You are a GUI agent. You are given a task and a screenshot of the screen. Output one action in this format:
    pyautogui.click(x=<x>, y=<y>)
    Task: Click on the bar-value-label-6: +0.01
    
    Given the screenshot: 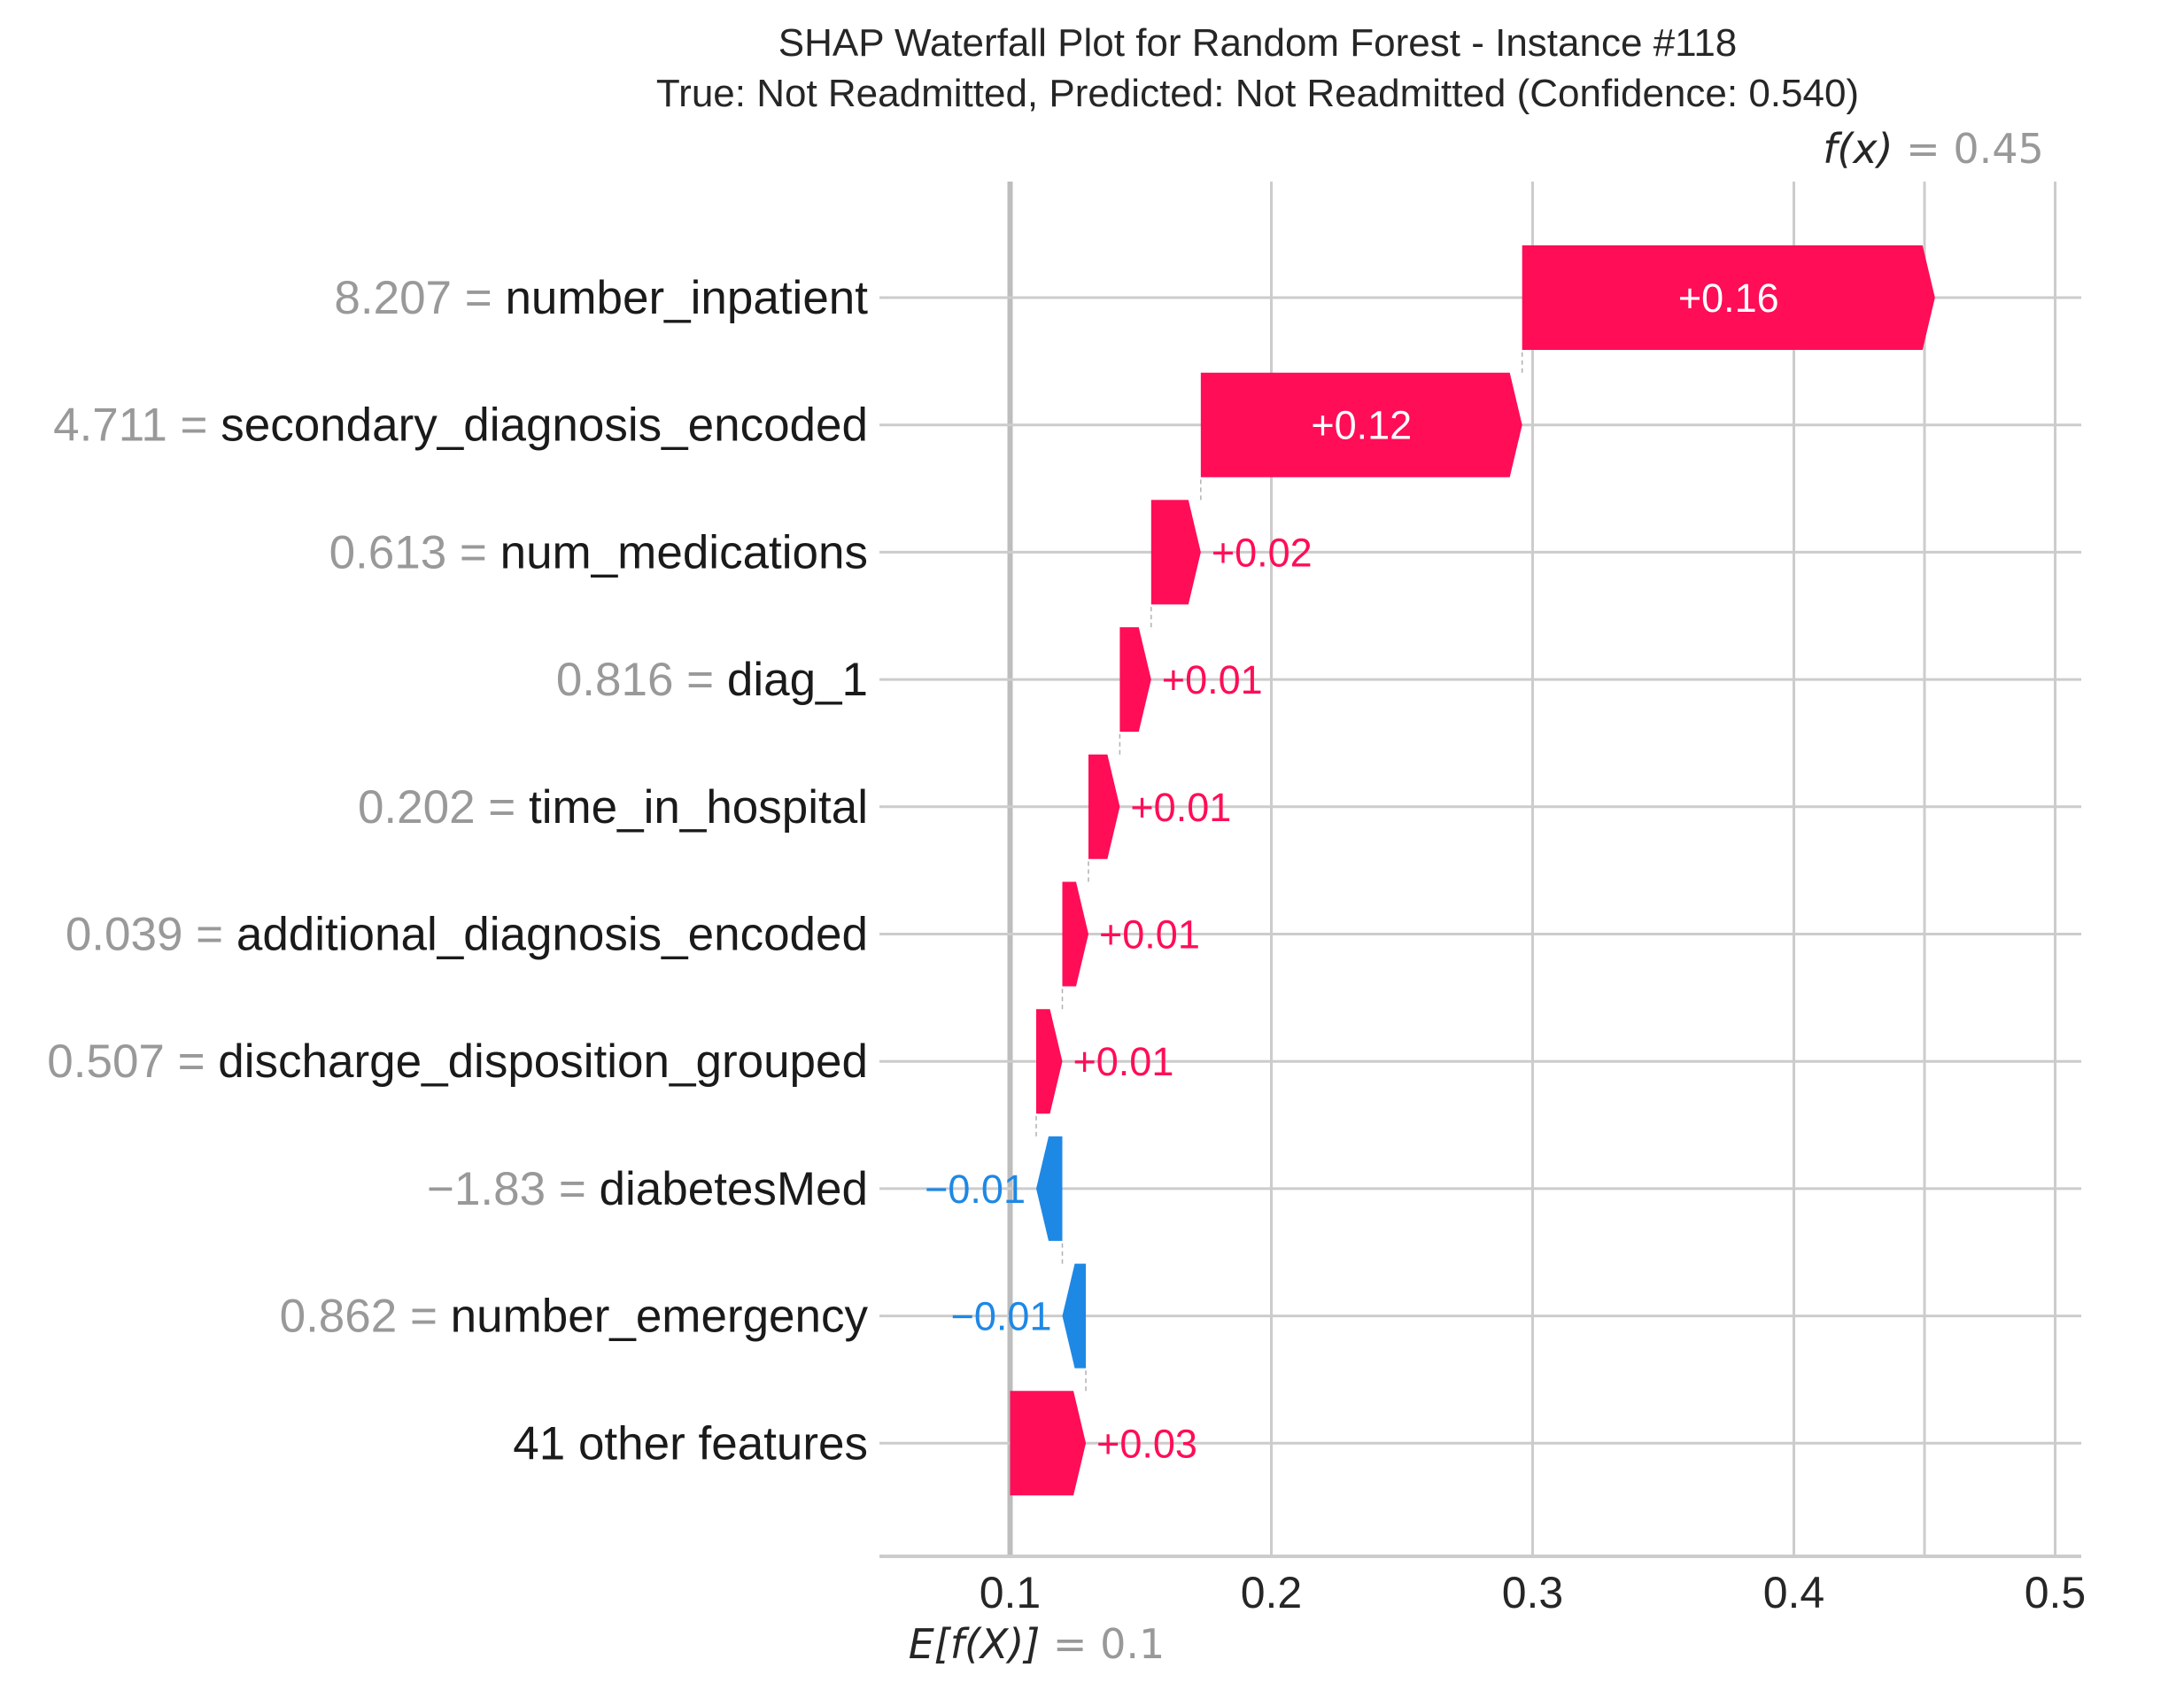 What is the action you would take?
    pyautogui.click(x=1123, y=1061)
    